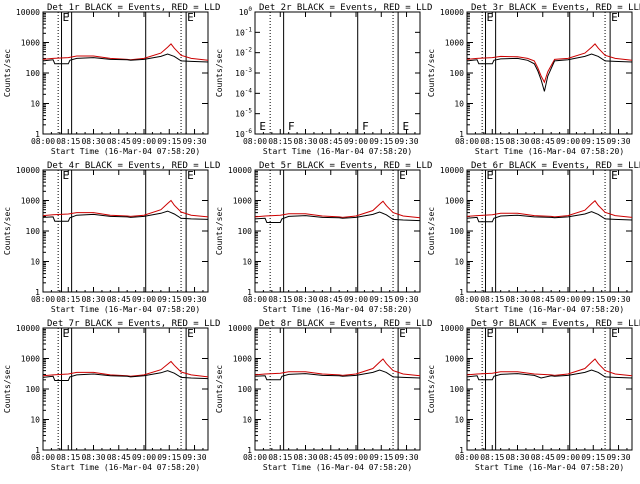 The width and height of the screenshot is (640, 484). I want to click on panel-title: Det 6r BLACK = Events, RED = LLD, so click(555, 166).